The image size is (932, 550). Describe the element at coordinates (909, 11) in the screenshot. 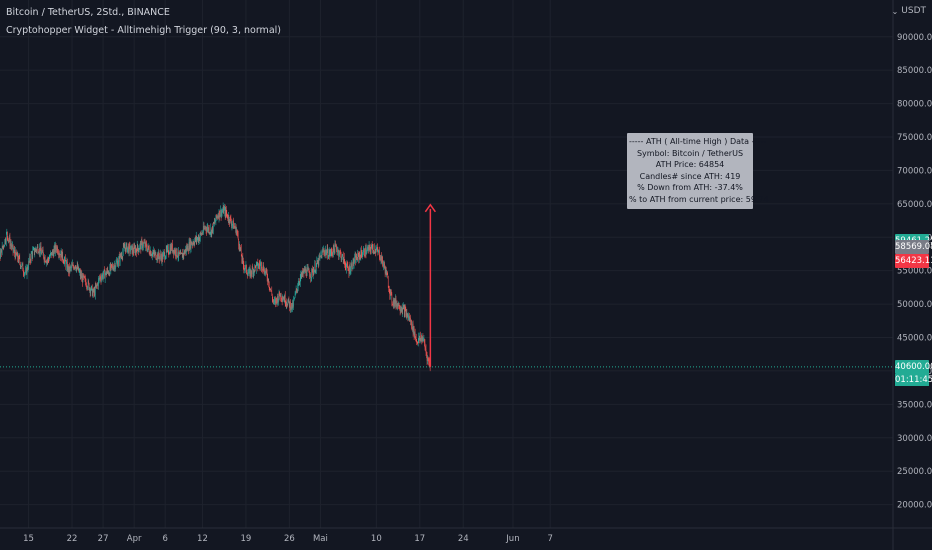

I see `currency-selector: ⌄ USDT` at that location.